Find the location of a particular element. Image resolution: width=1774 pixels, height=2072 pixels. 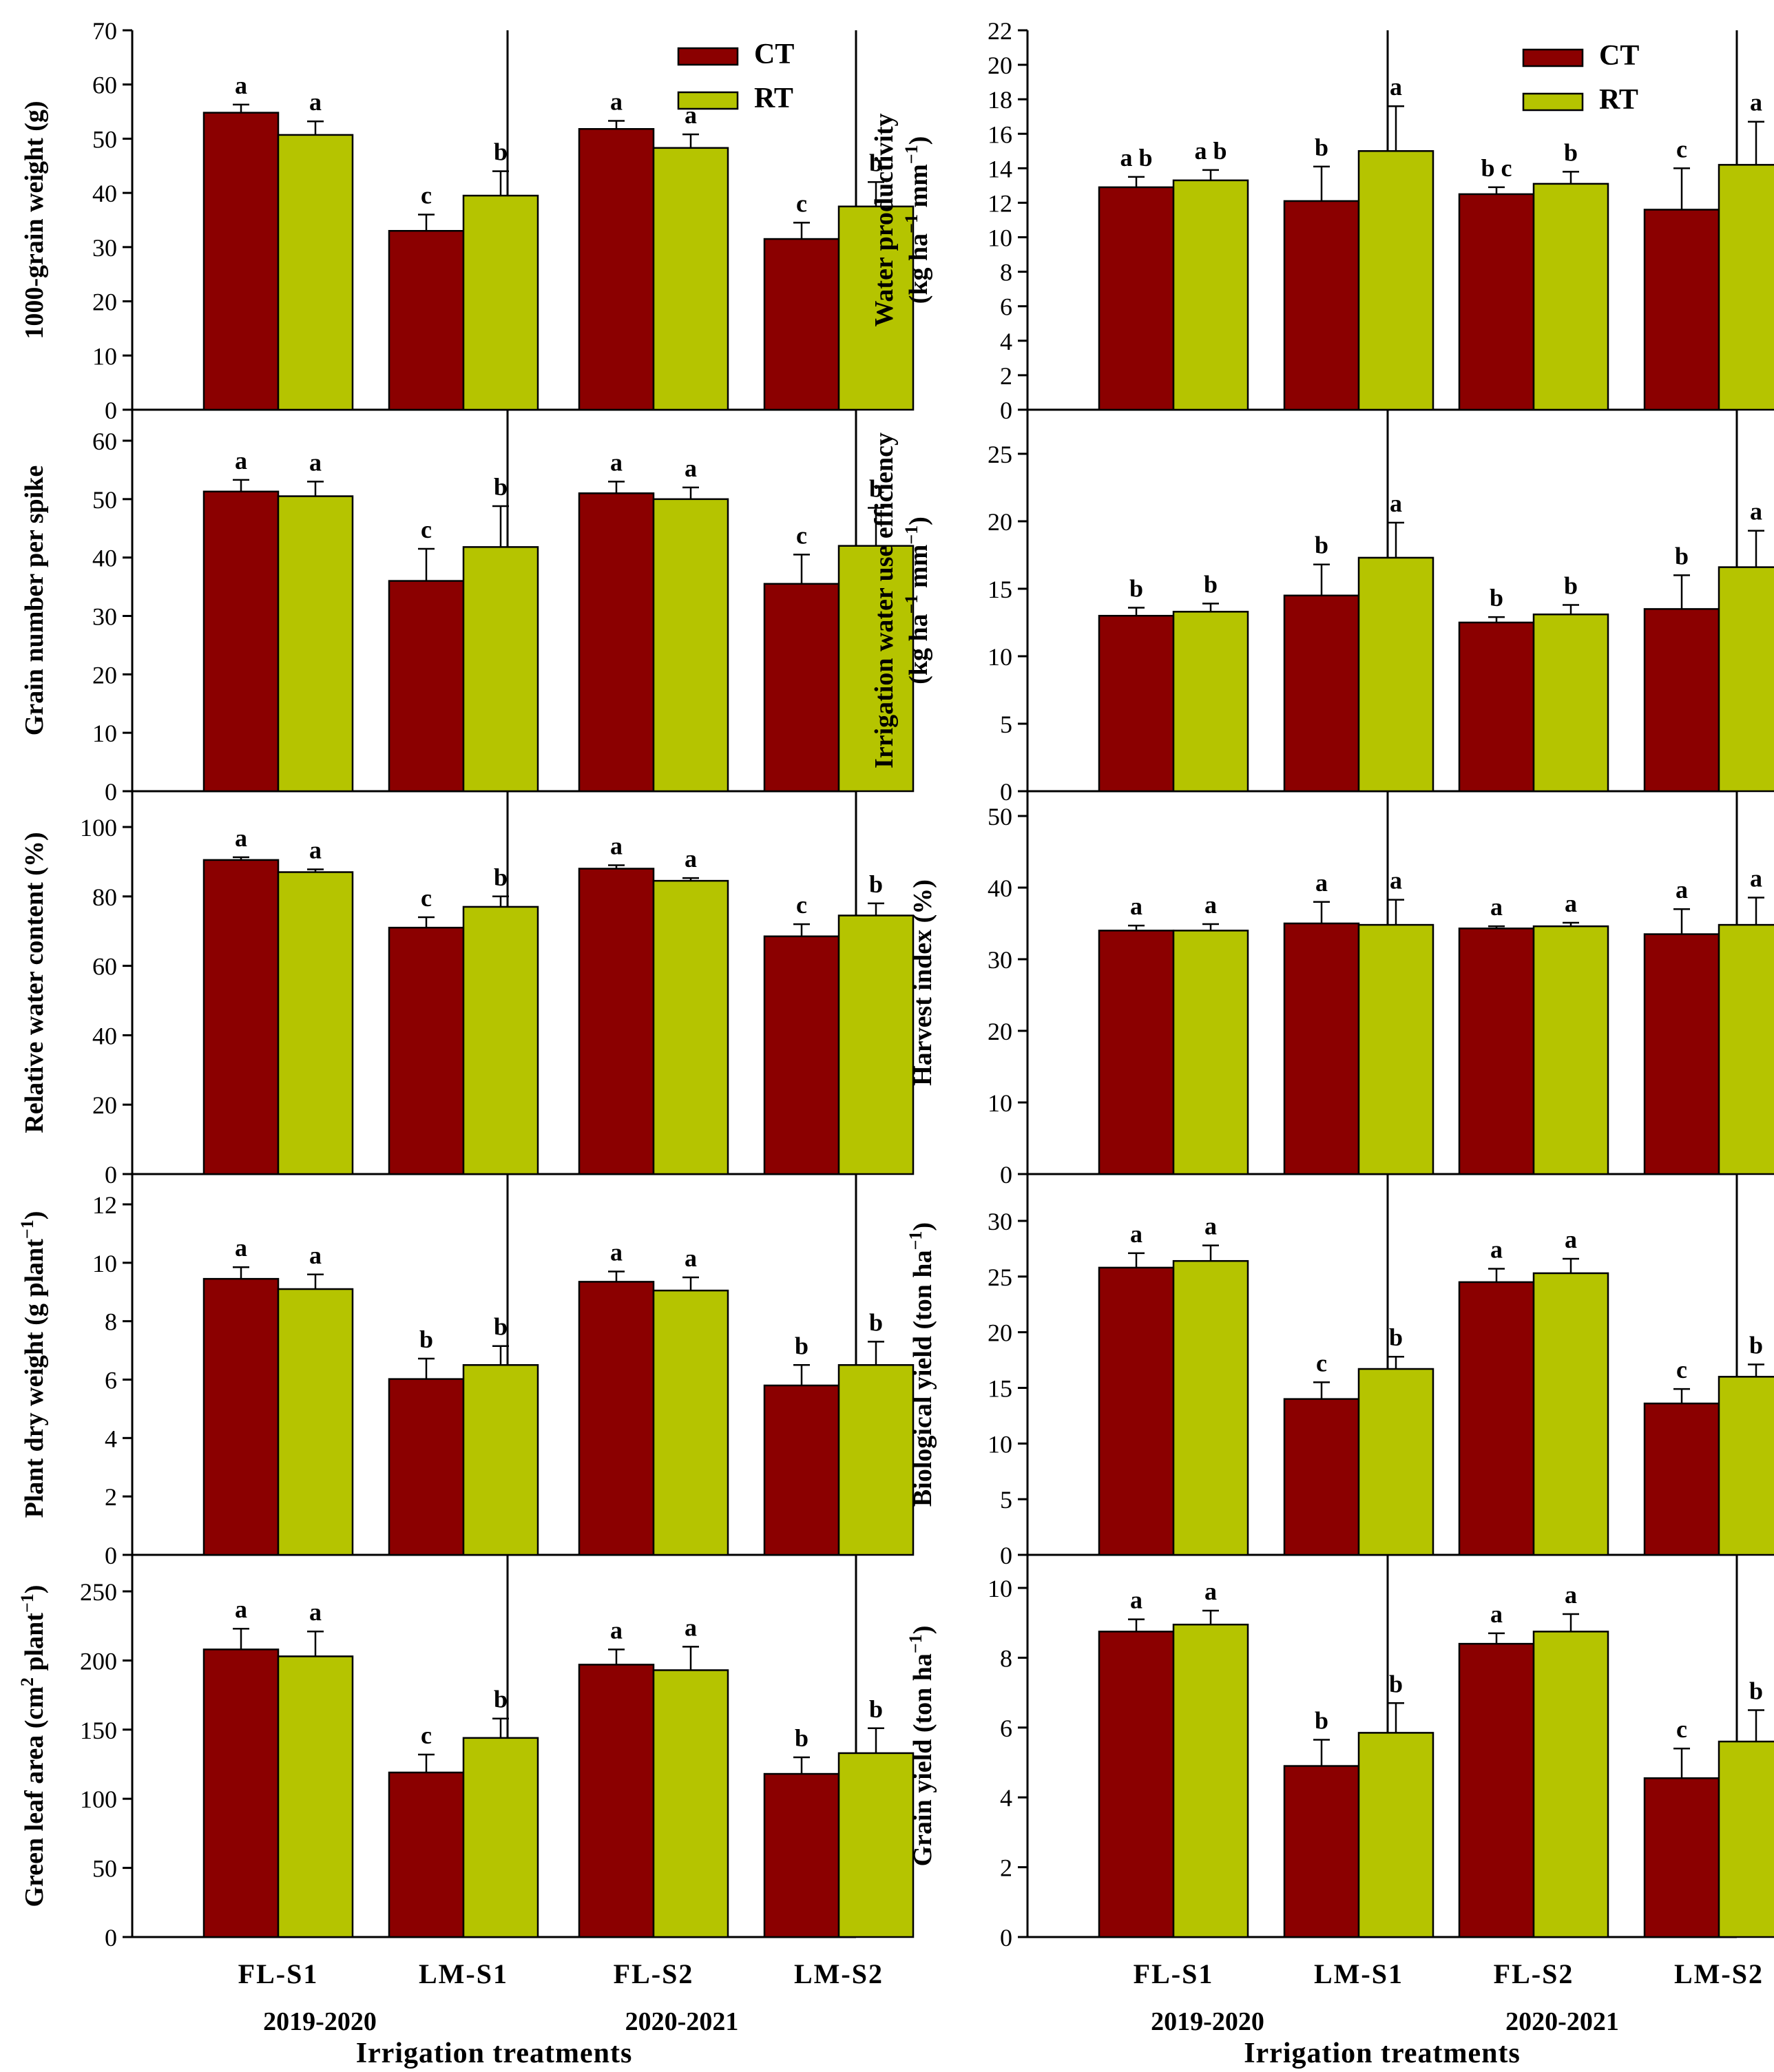

y-axis-label: Relative water content (%) is located at coordinates (34, 982).